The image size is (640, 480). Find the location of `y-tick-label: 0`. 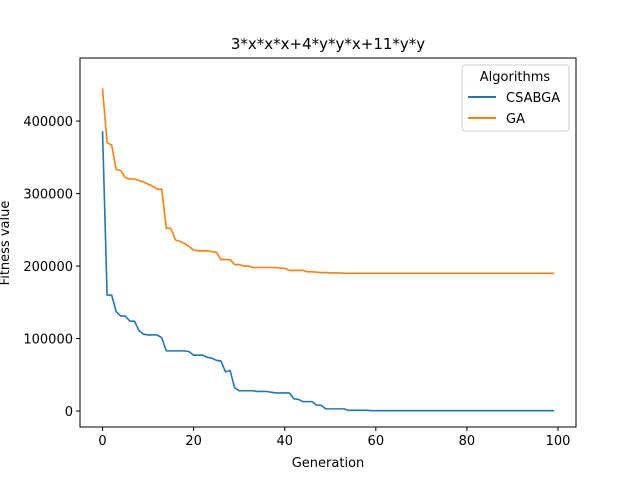

y-tick-label: 0 is located at coordinates (69, 412).